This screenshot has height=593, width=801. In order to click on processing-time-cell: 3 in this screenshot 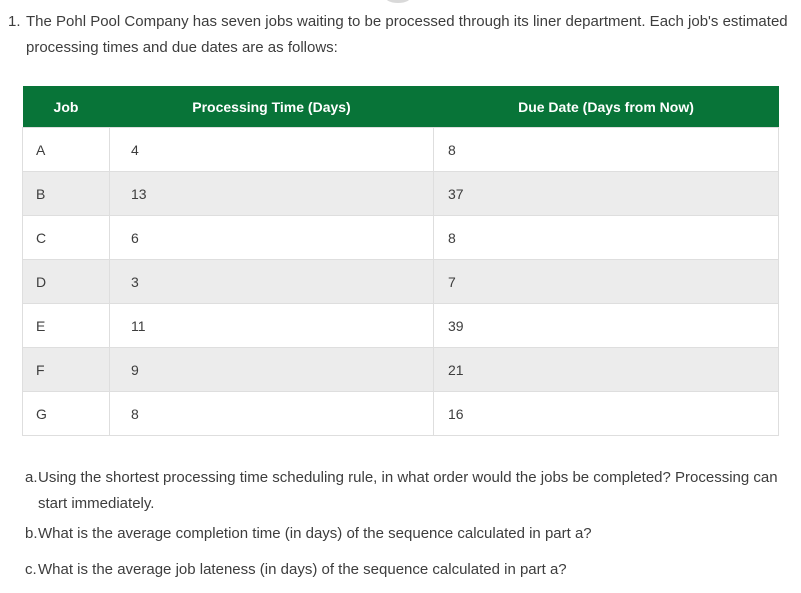, I will do `click(271, 281)`.